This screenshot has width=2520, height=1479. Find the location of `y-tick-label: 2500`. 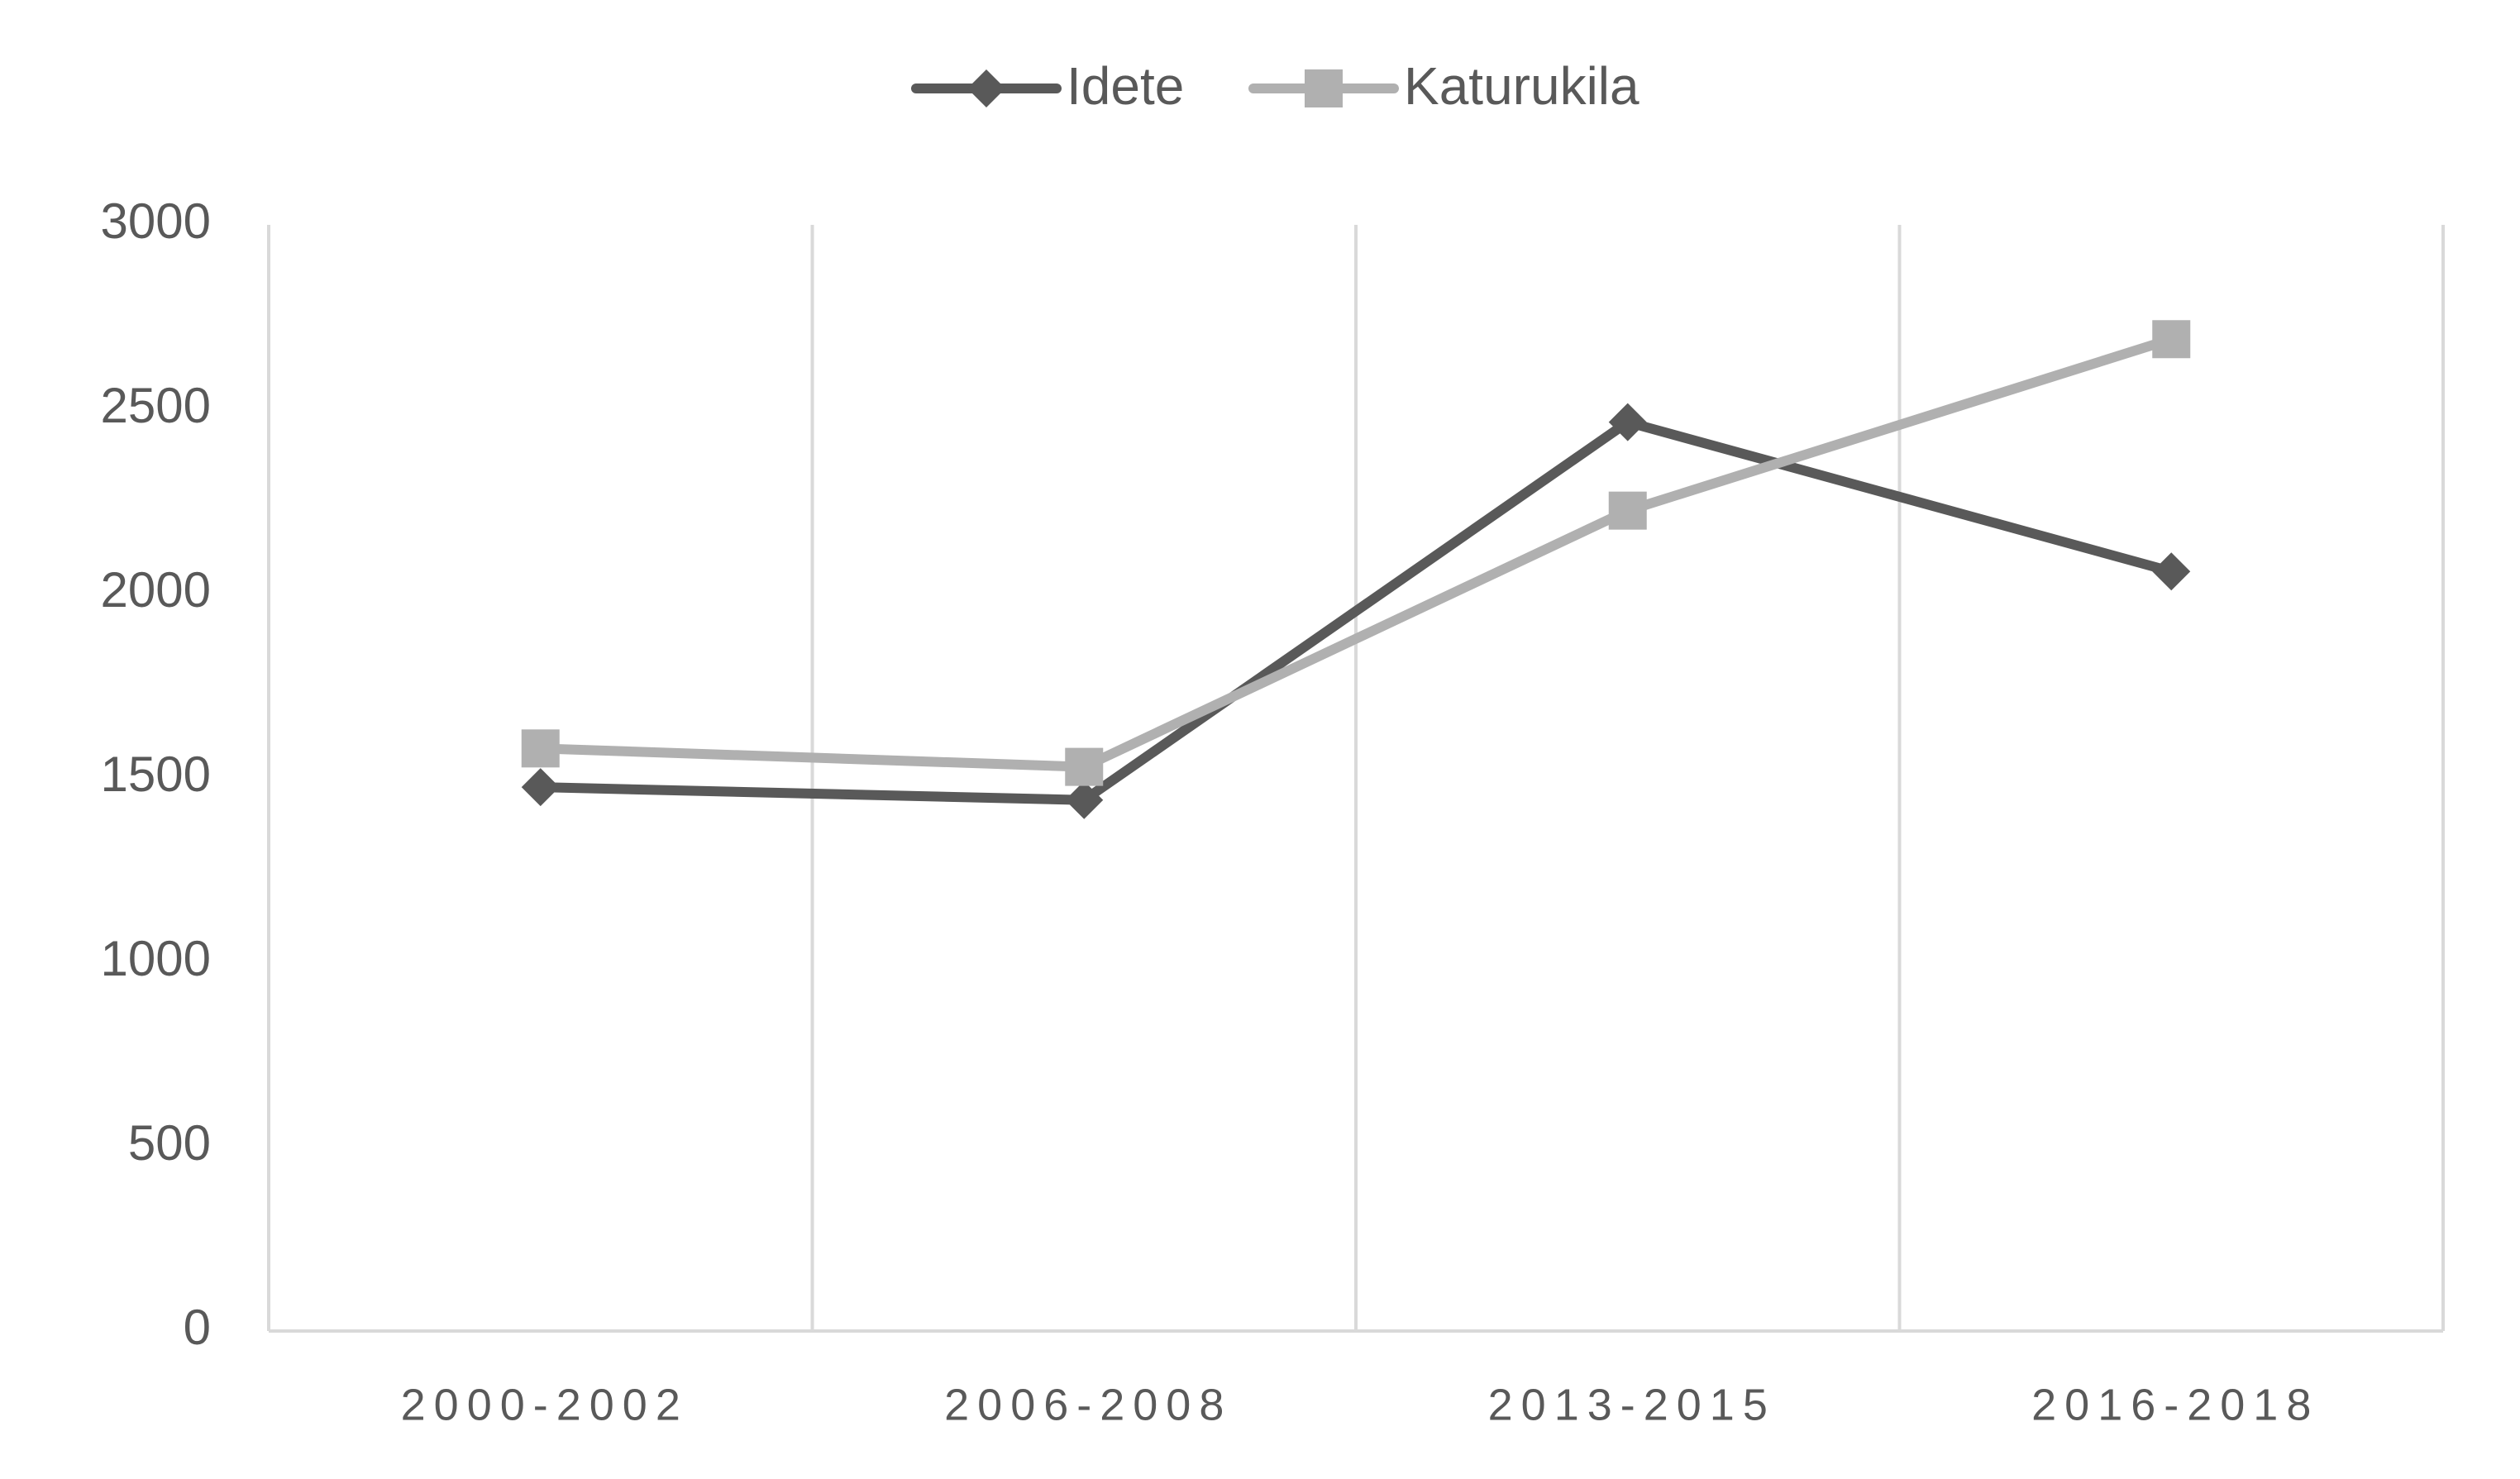

y-tick-label: 2500 is located at coordinates (156, 405).